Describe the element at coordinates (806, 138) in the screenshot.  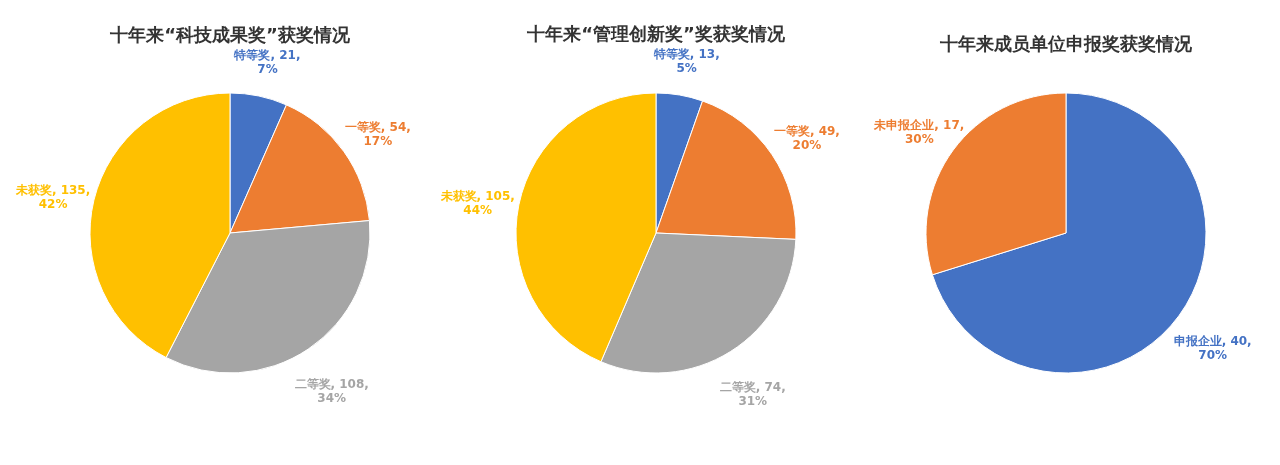
I see `slice-label: 一等奖, 49, 20%` at that location.